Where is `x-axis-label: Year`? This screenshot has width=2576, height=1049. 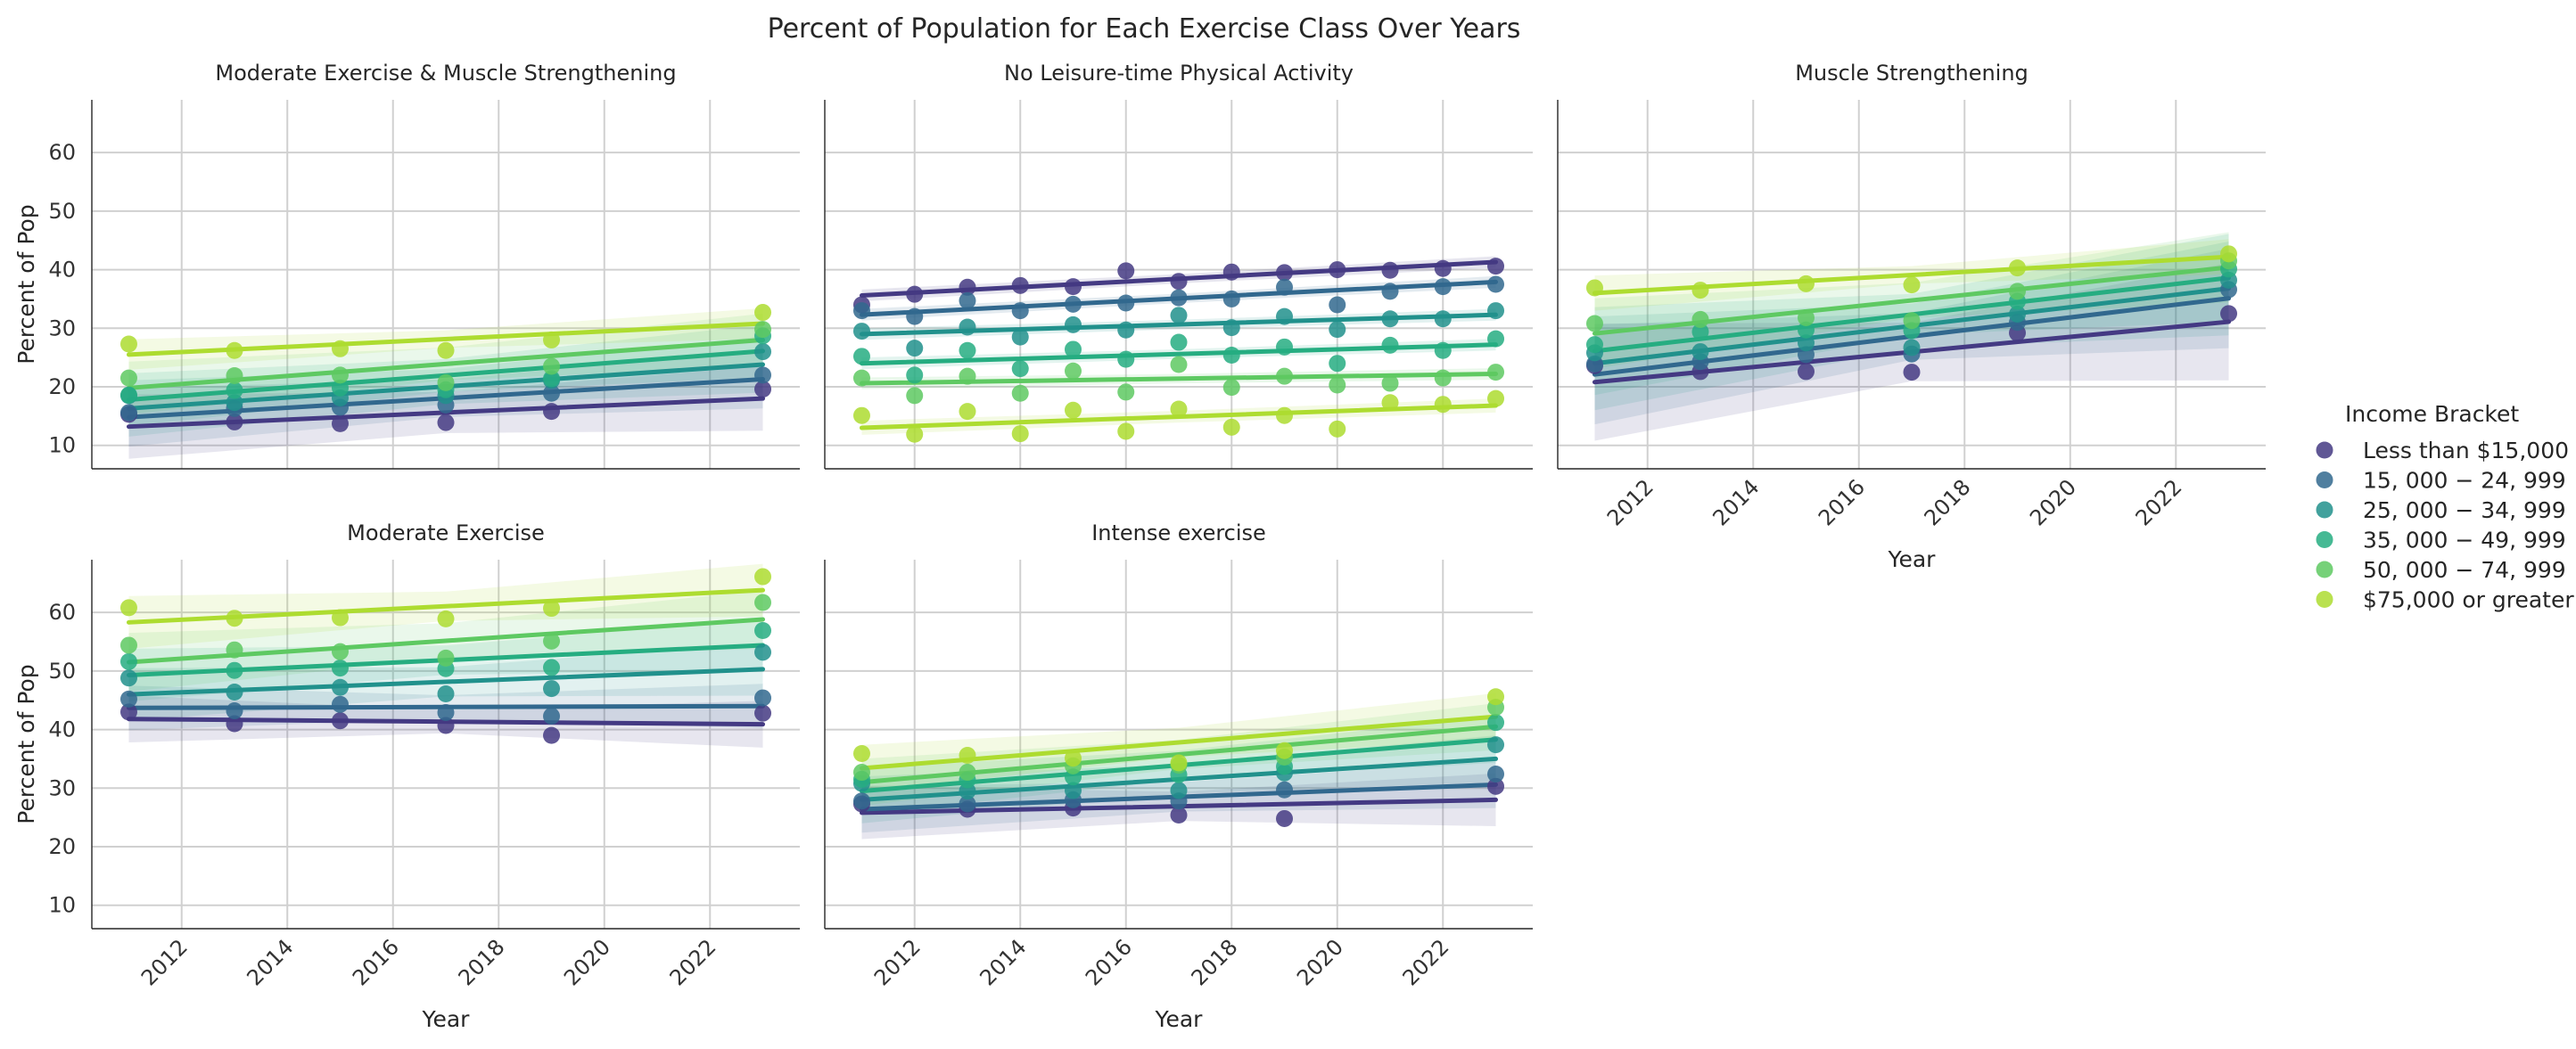
x-axis-label: Year is located at coordinates (446, 1019).